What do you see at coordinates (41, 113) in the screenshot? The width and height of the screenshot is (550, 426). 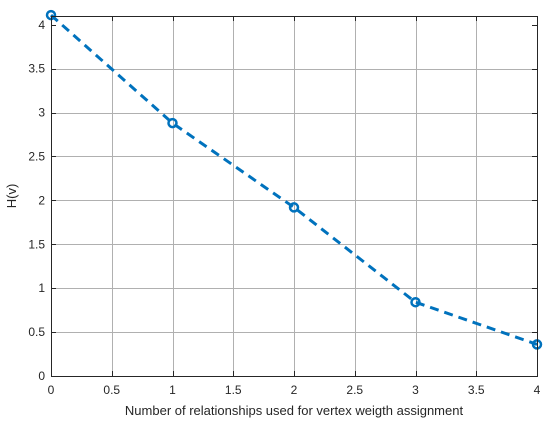 I see `y-tick-label: 3` at bounding box center [41, 113].